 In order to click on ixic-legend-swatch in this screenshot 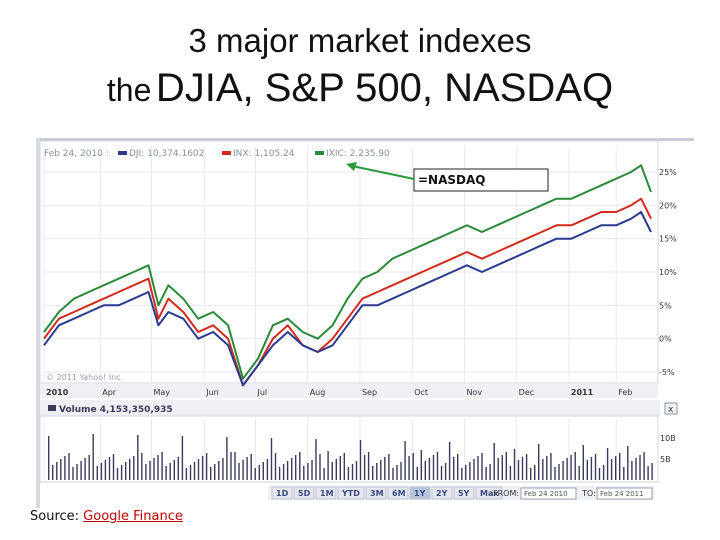, I will do `click(319, 153)`.